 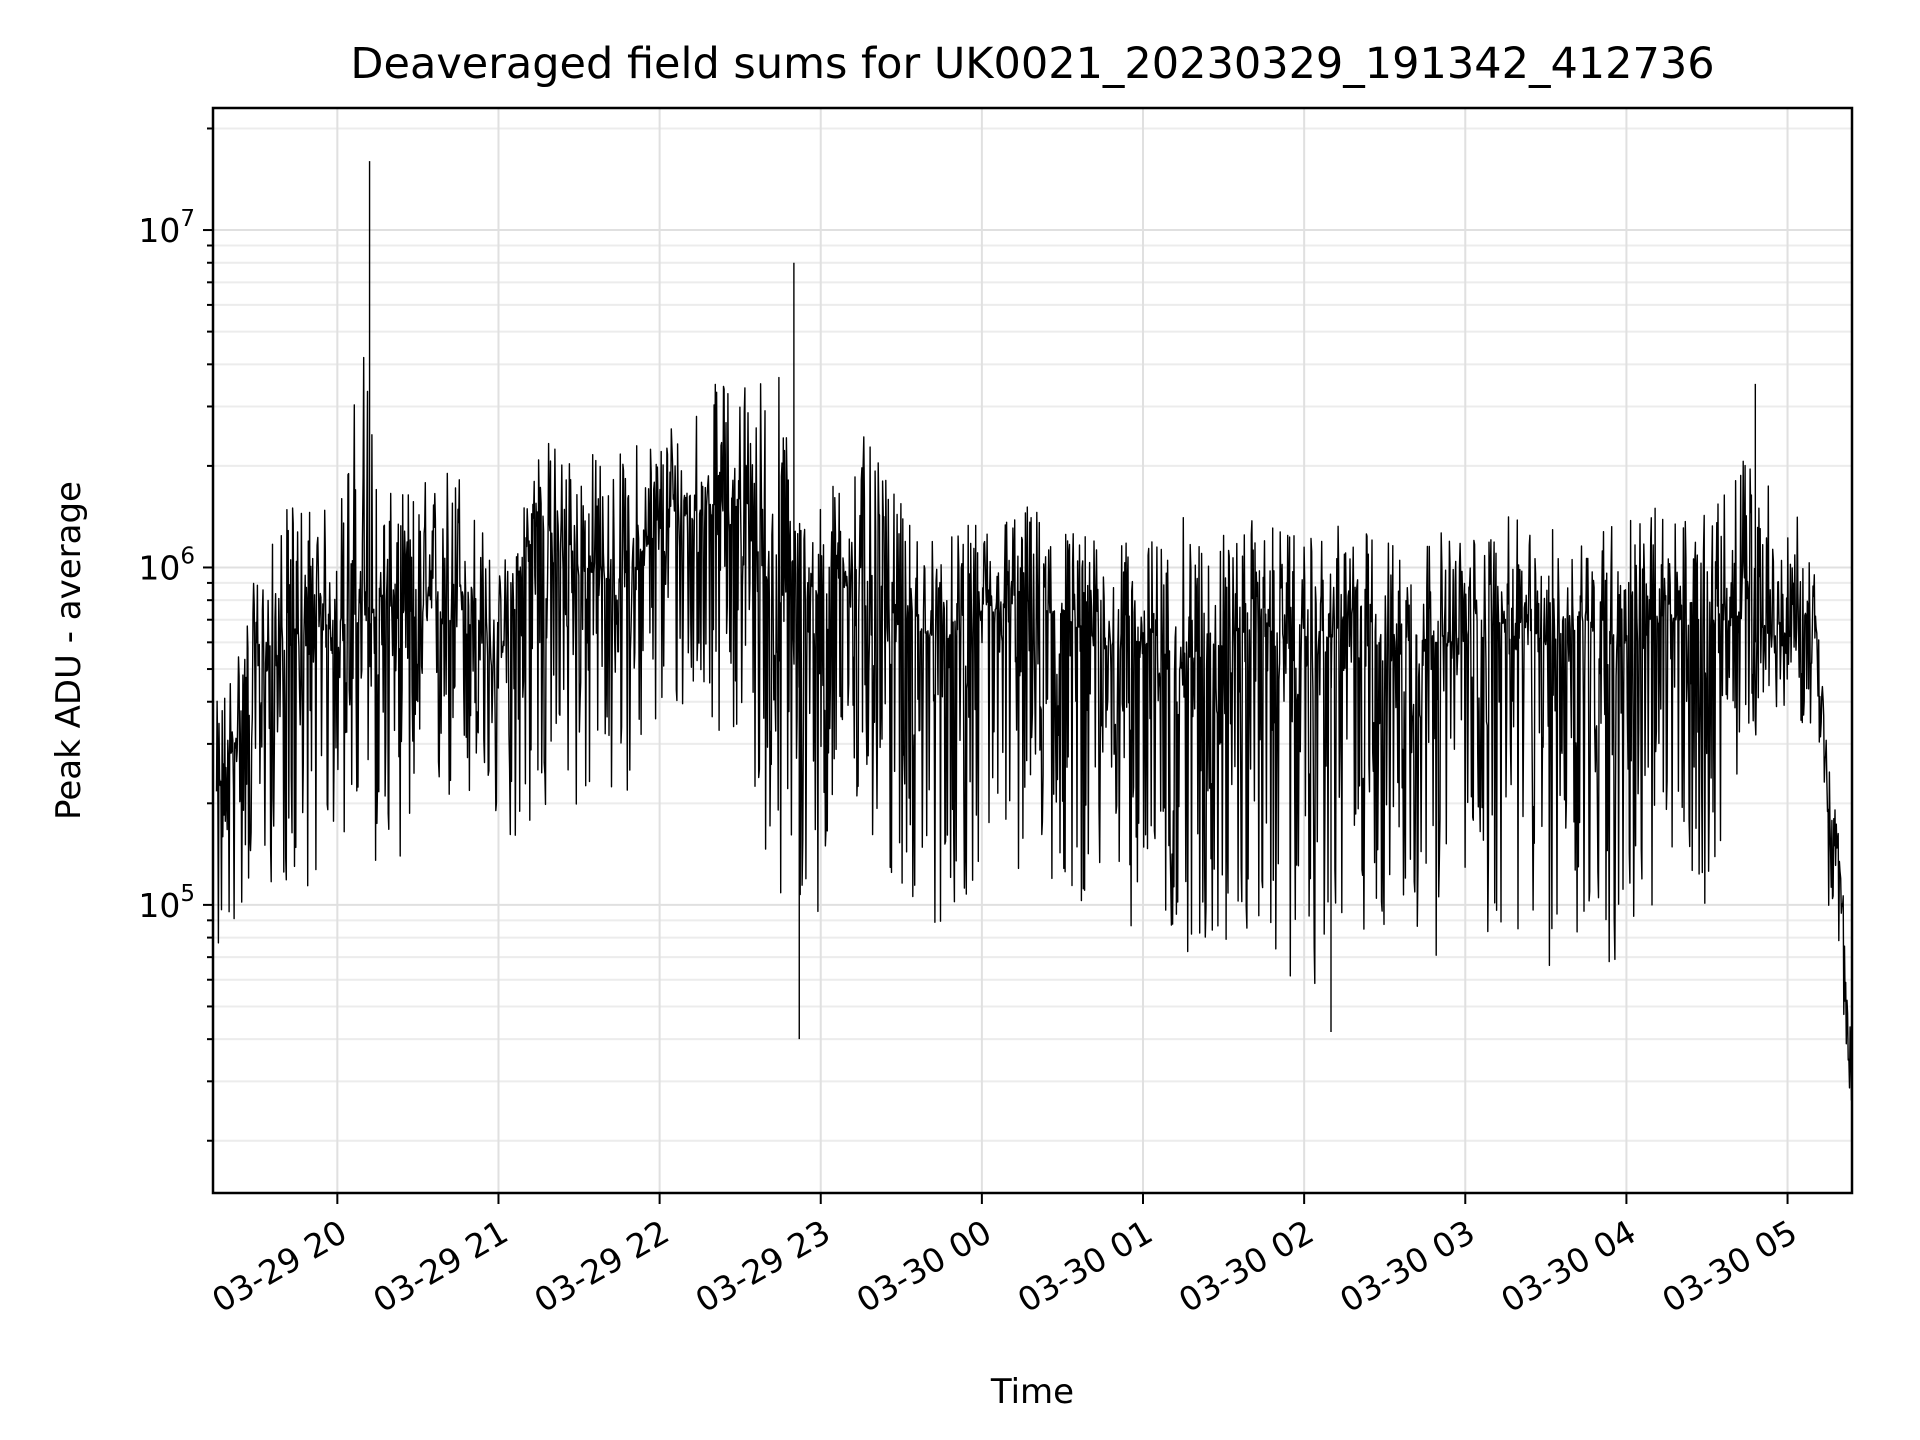 What do you see at coordinates (763, 1266) in the screenshot?
I see `x-tick-label: 03-29 23` at bounding box center [763, 1266].